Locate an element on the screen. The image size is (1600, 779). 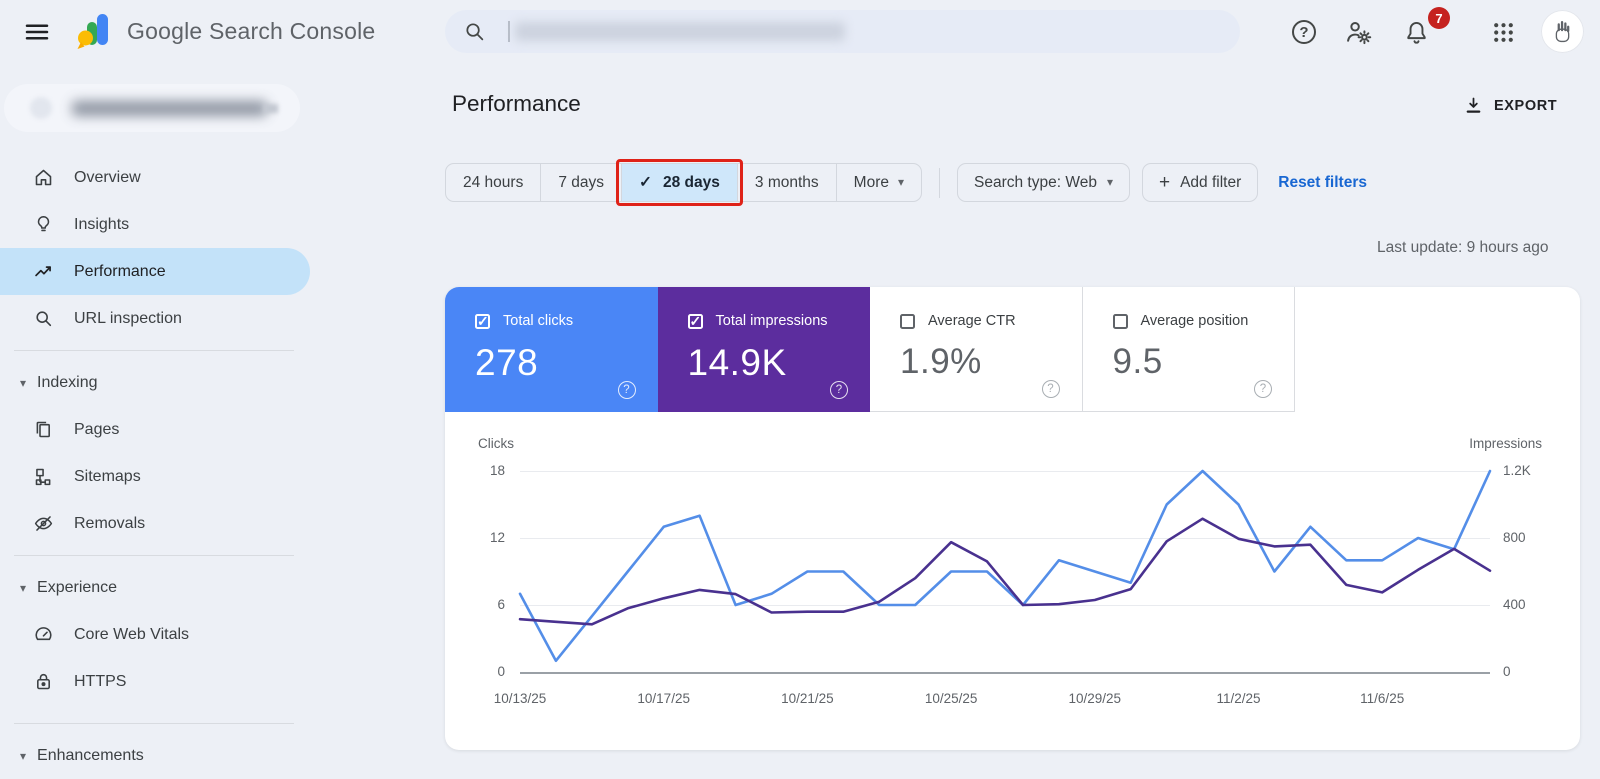
metric-card-total-impressions: ✓ Total impressions 14.9K ? is located at coordinates (763, 349).